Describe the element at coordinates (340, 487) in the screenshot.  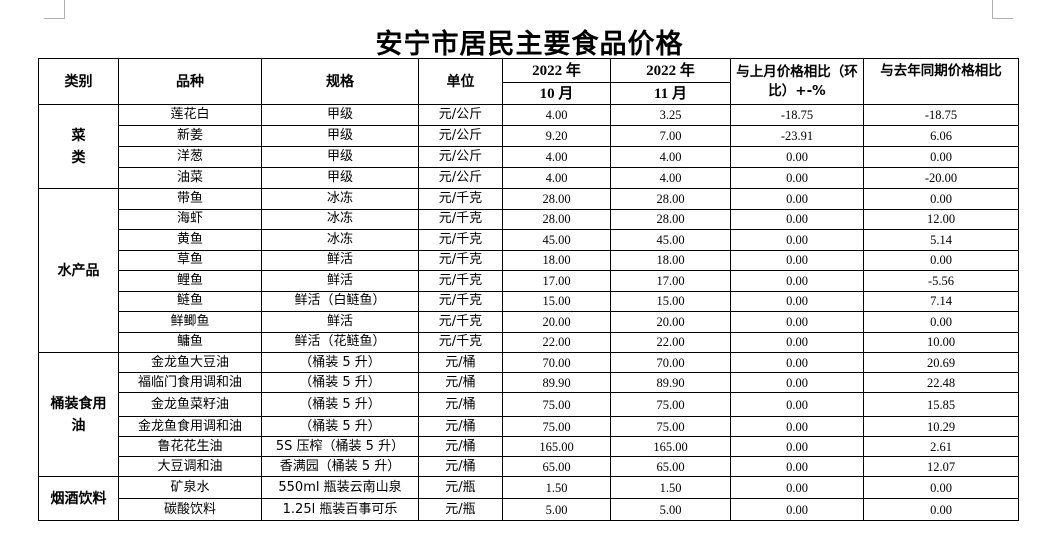
I see `spec-cell: 550ml 瓶装云南山泉` at that location.